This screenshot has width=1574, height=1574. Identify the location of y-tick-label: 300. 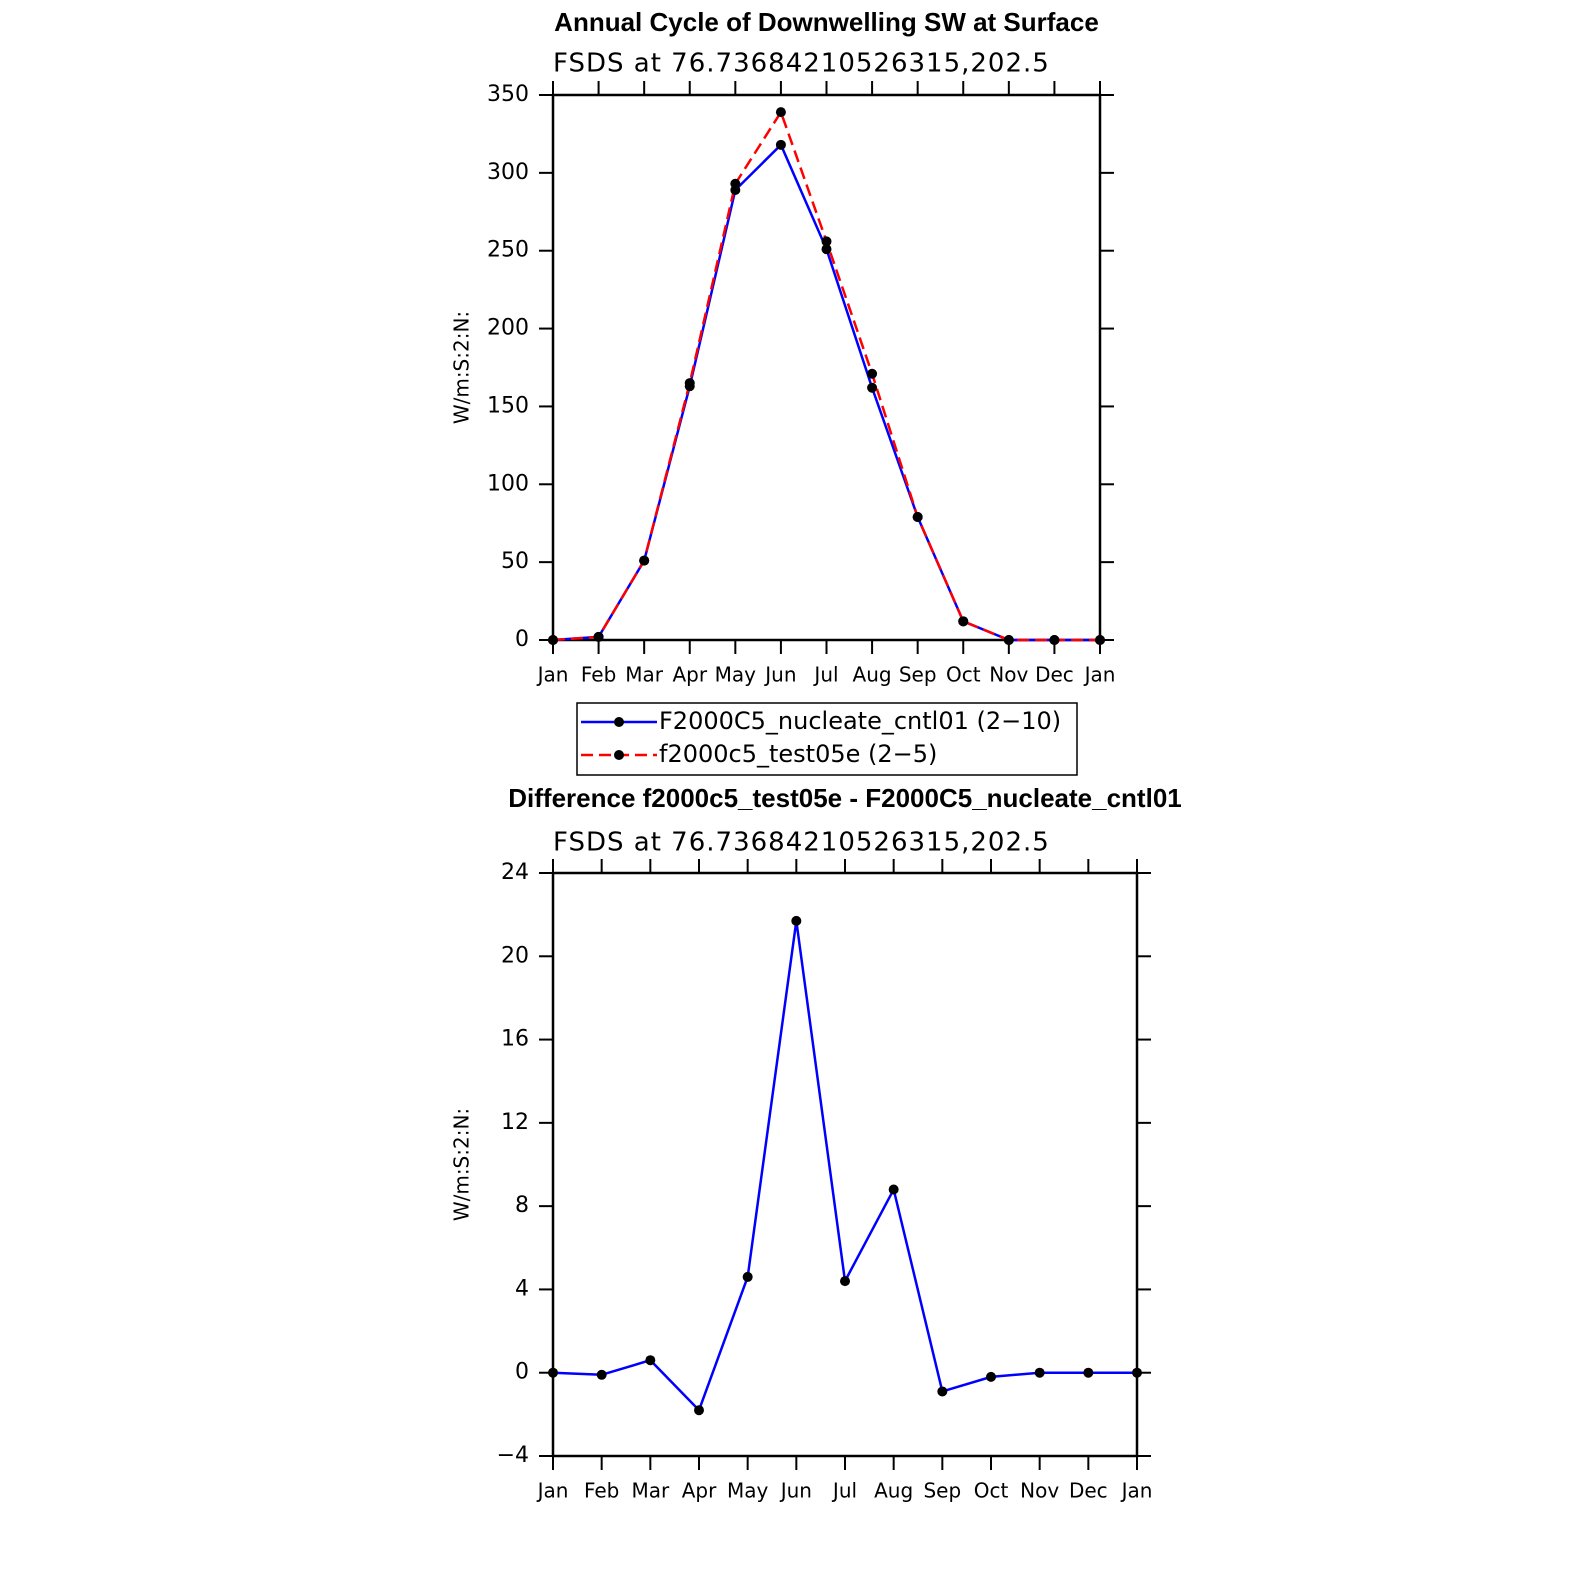
(508, 172).